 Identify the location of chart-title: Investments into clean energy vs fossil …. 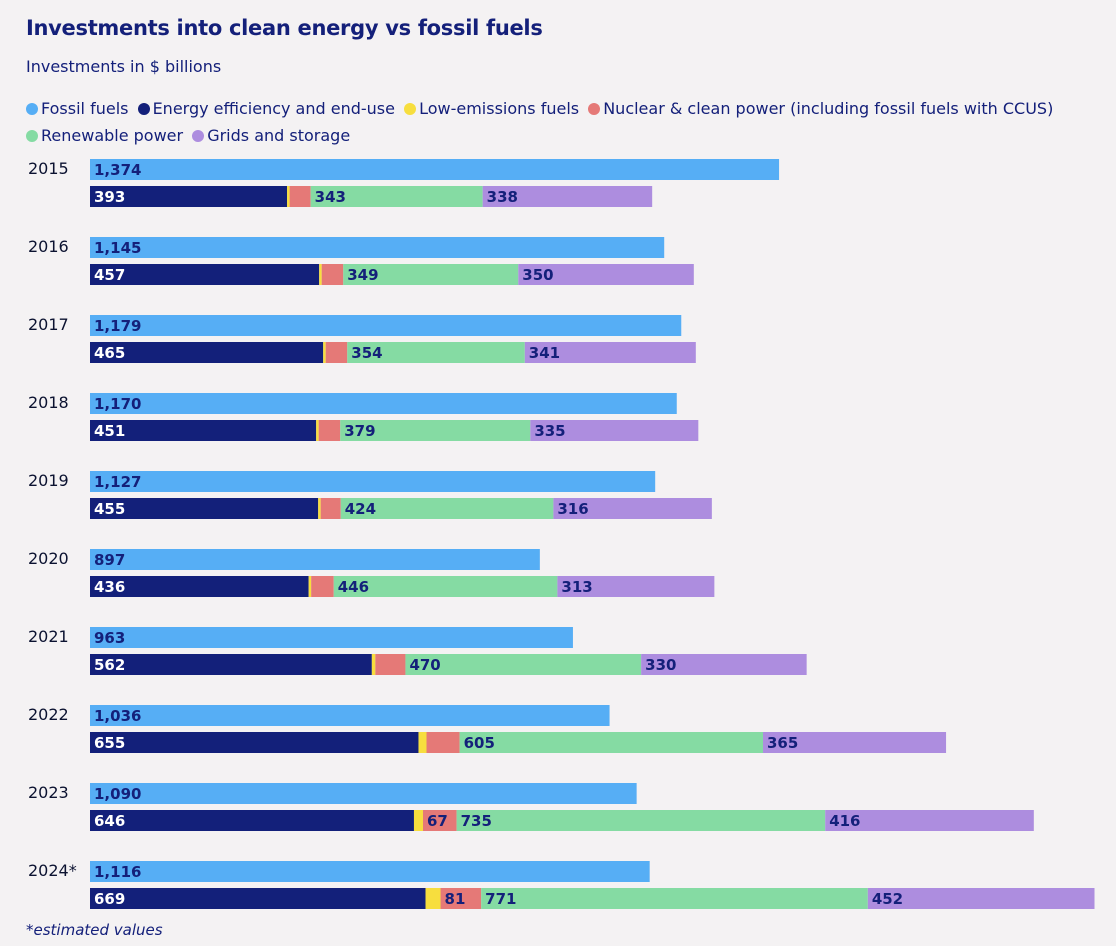
(284, 28).